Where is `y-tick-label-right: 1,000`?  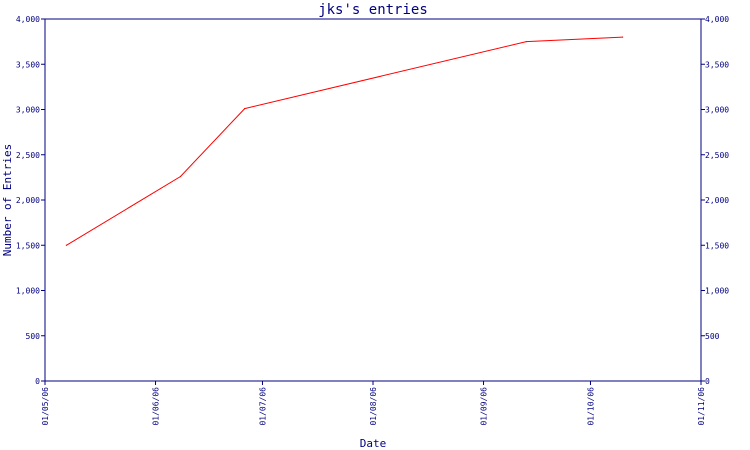
y-tick-label-right: 1,000 is located at coordinates (717, 291).